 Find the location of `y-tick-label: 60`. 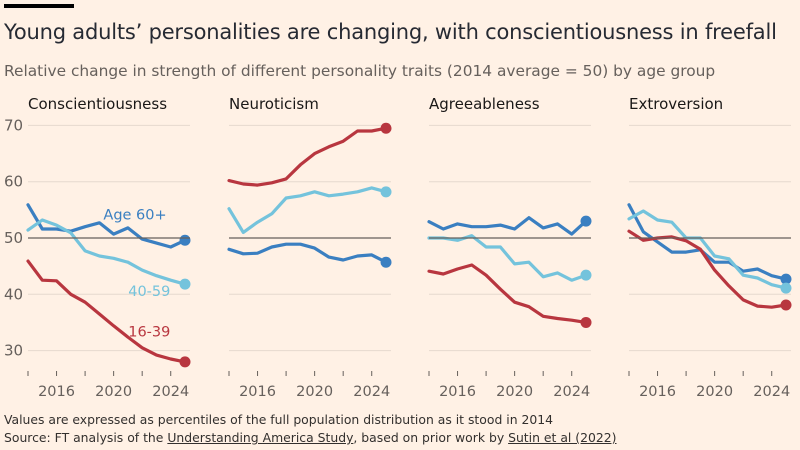

y-tick-label: 60 is located at coordinates (13, 182).